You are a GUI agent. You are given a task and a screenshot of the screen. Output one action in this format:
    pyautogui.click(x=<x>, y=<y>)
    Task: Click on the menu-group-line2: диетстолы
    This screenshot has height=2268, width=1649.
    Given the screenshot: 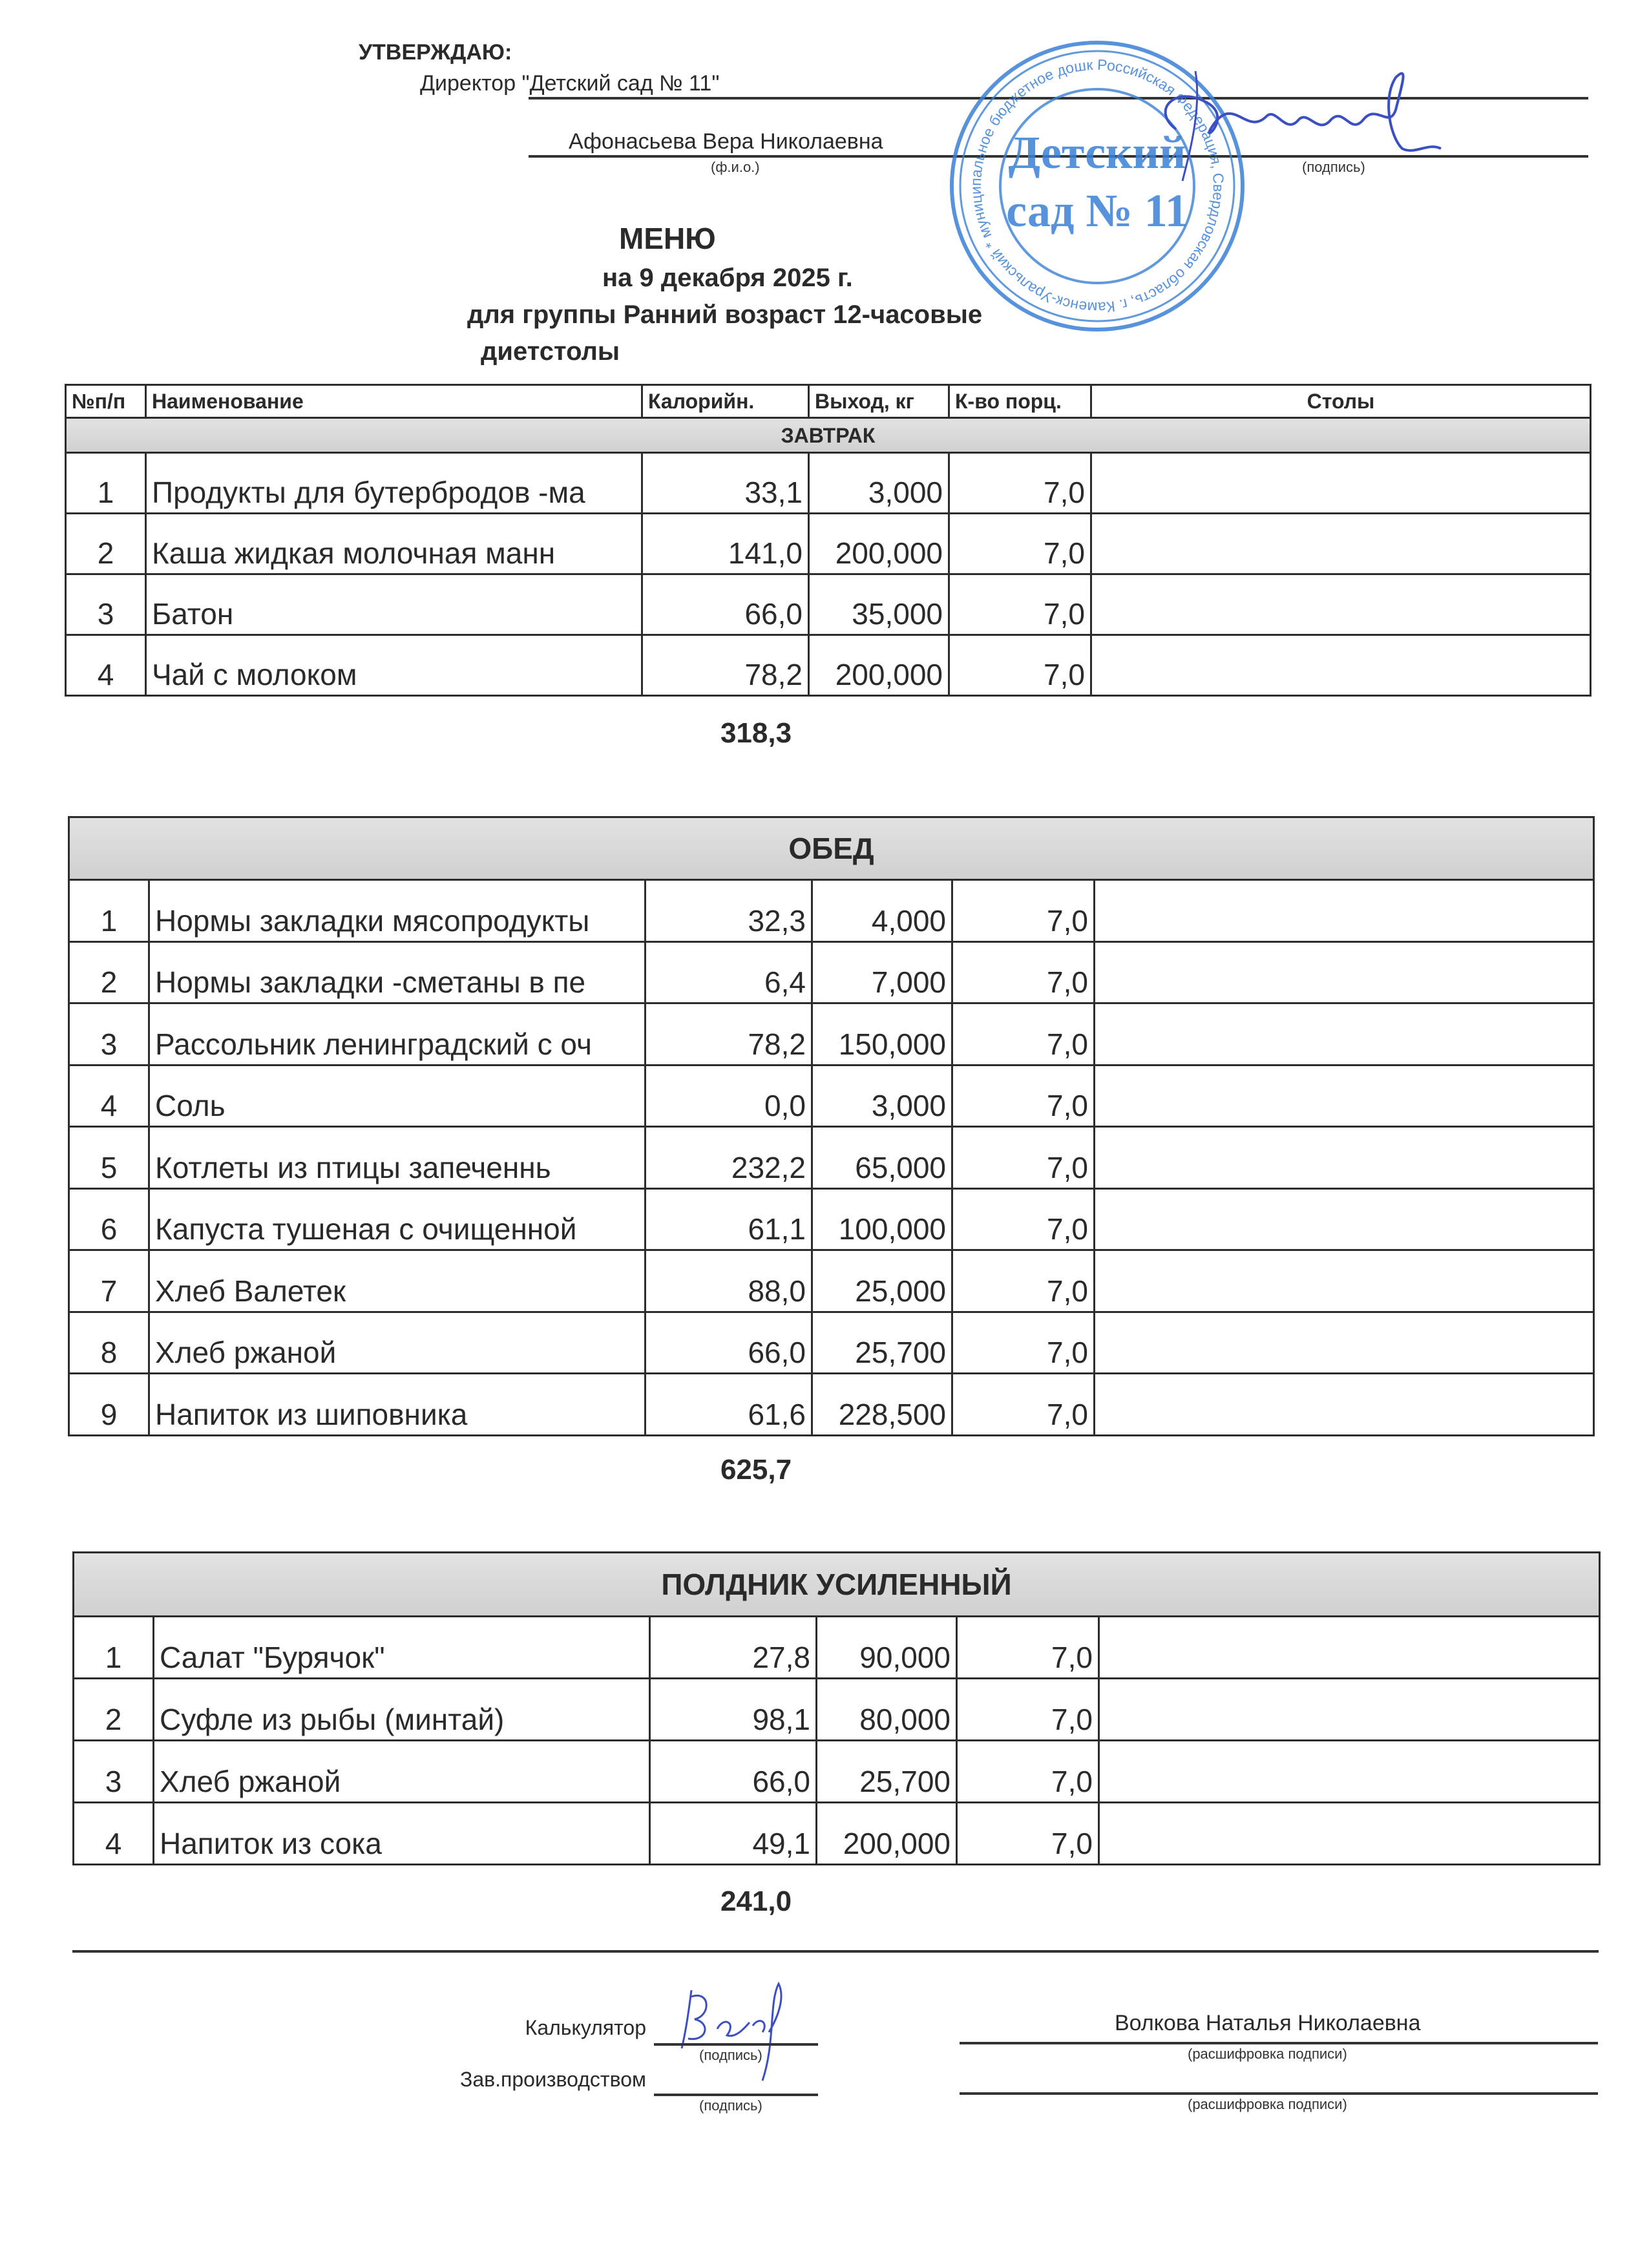 What is the action you would take?
    pyautogui.click(x=551, y=352)
    